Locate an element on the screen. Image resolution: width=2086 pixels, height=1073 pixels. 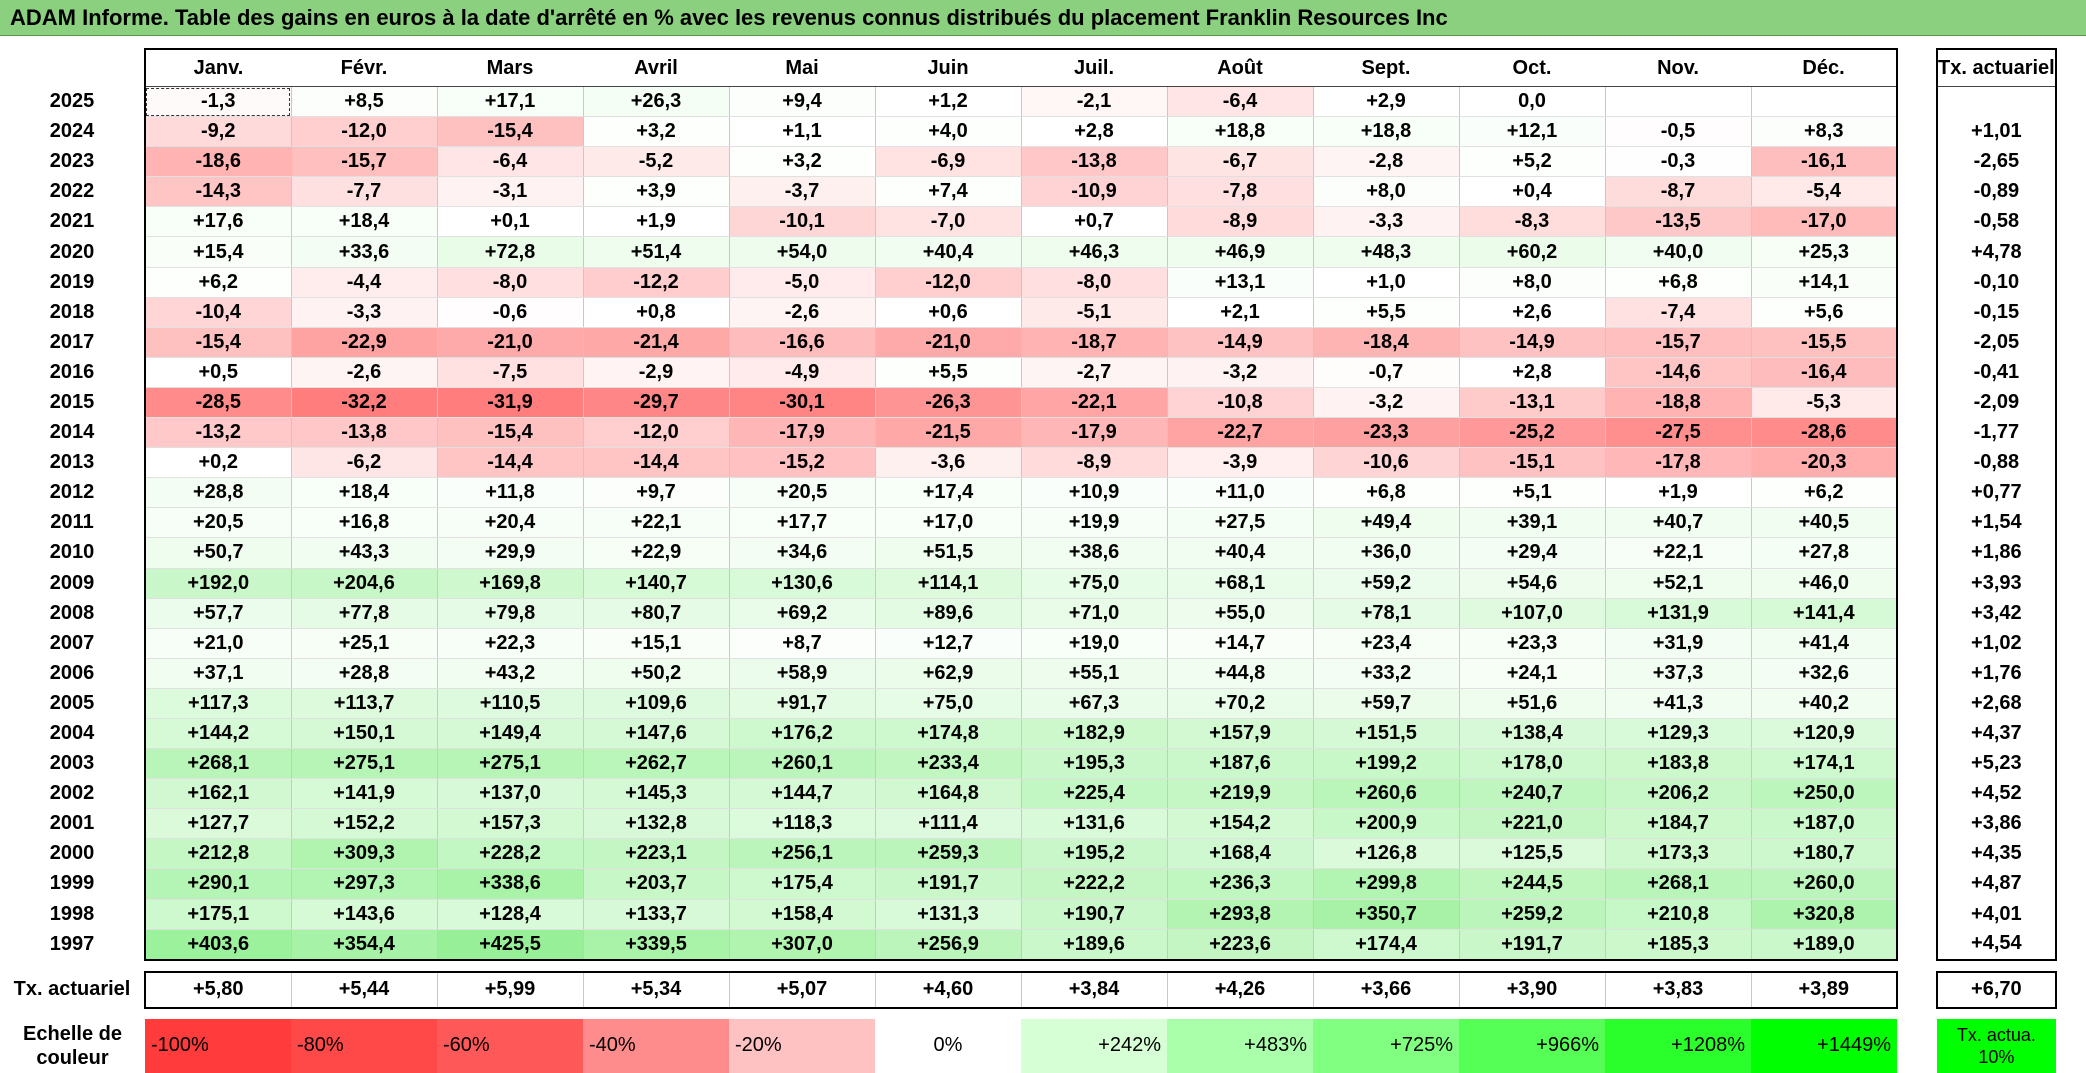
value-cell: +425,5 is located at coordinates (509, 945).